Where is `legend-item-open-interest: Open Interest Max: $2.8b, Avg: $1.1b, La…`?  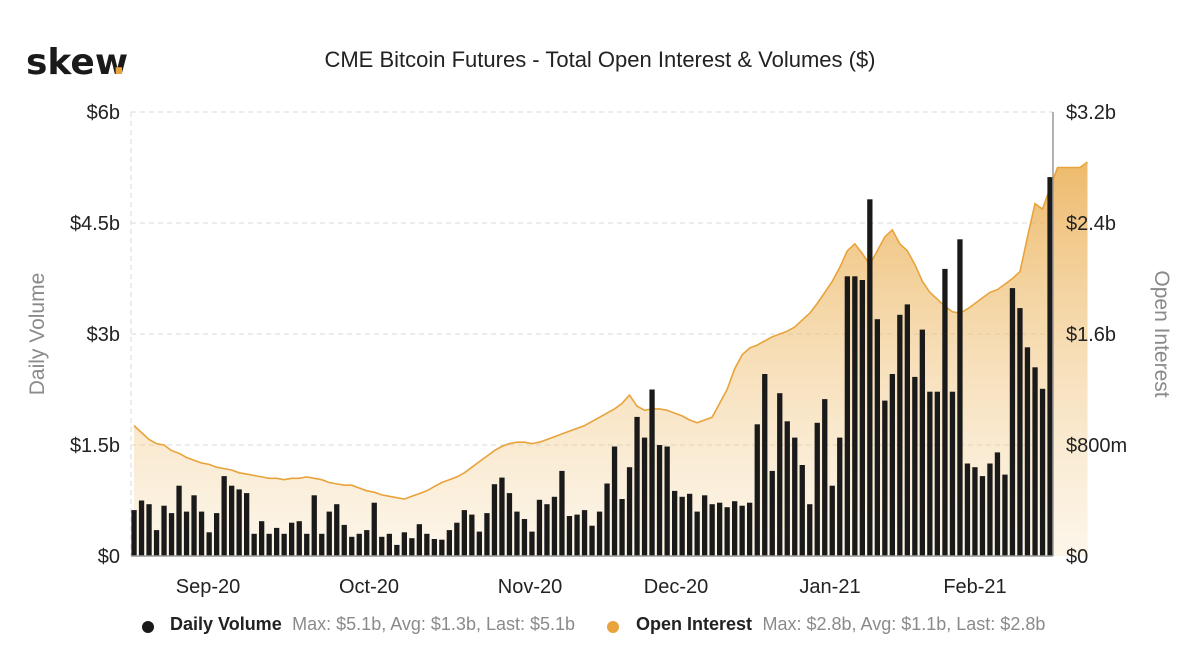 legend-item-open-interest: Open Interest Max: $2.8b, Avg: $1.1b, La… is located at coordinates (826, 624).